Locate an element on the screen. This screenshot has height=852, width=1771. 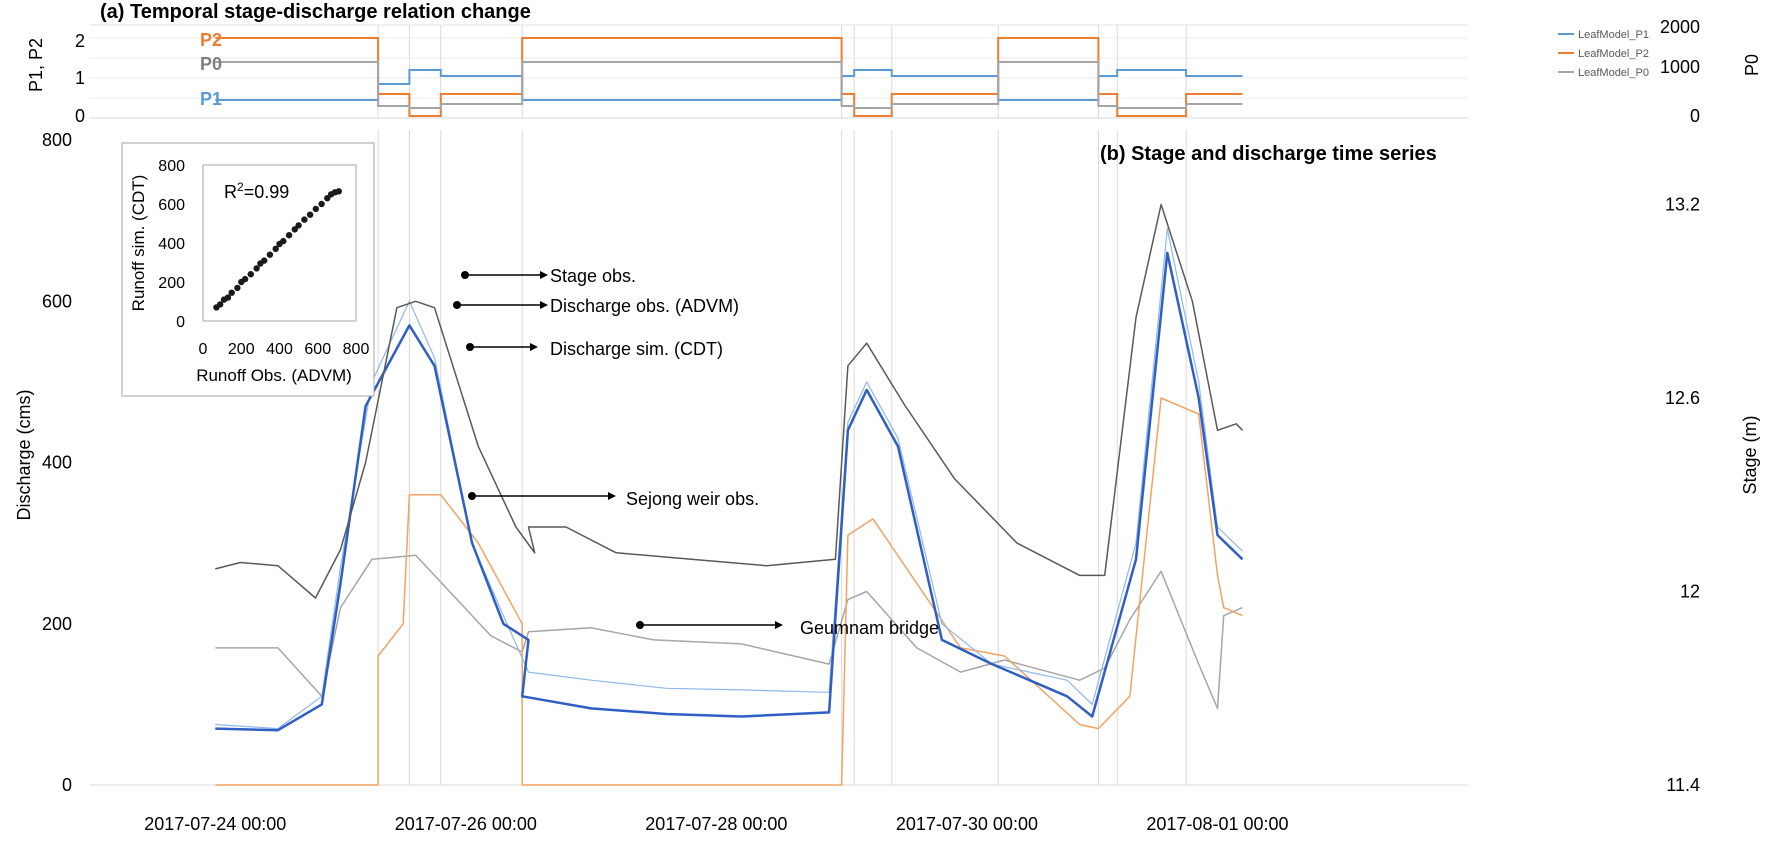
panel-b-right-ticks: 13.2 12.6 12 11.4 is located at coordinates (1682, 495).